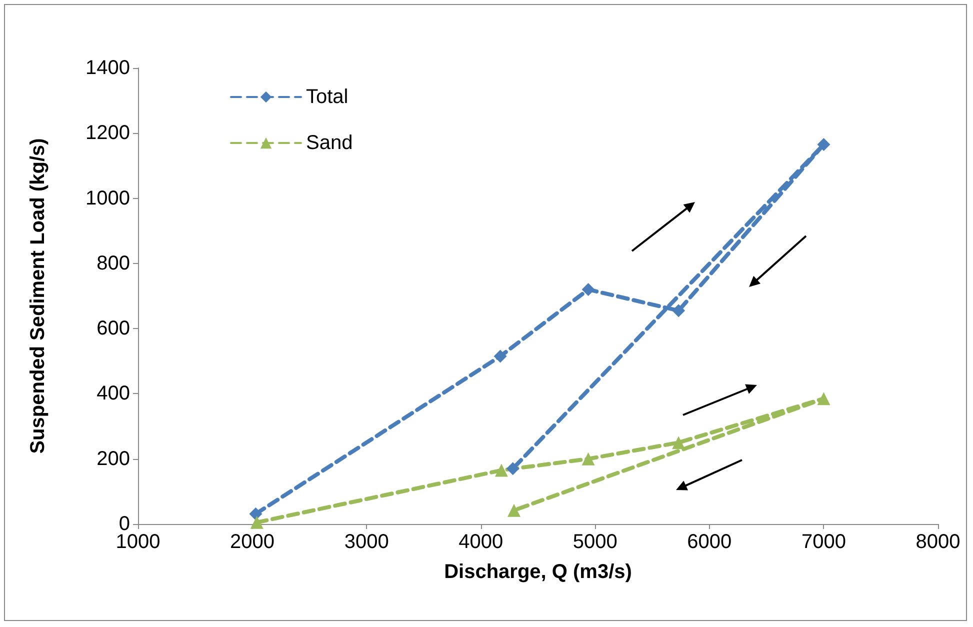  Describe the element at coordinates (538, 572) in the screenshot. I see `x-axis-title: Discharge, Q (m3/s)` at that location.